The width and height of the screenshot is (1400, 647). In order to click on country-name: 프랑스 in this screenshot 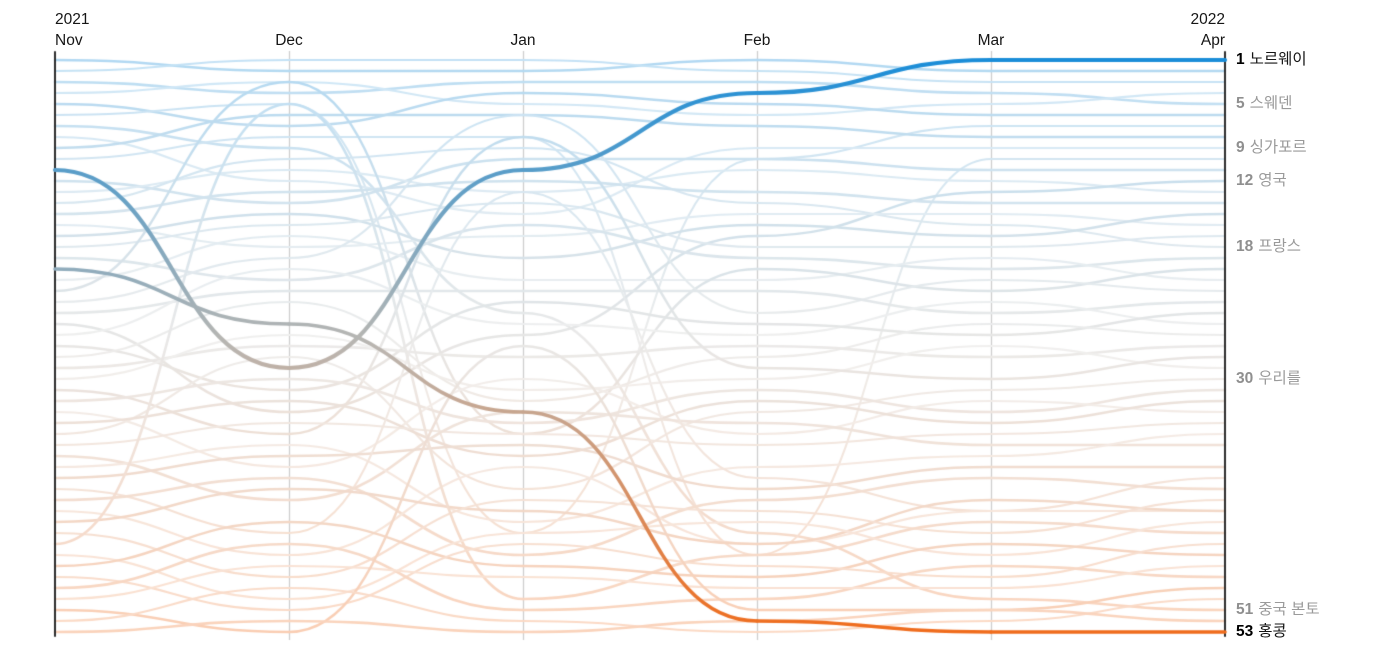, I will do `click(1280, 246)`.